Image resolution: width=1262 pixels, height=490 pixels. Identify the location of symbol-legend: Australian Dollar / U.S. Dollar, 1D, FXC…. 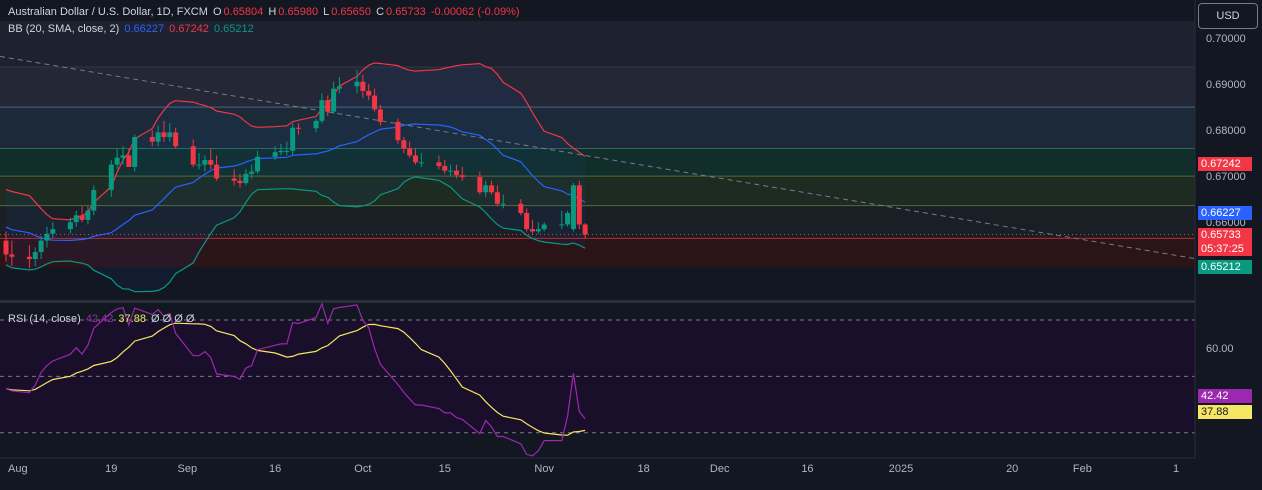
(265, 12).